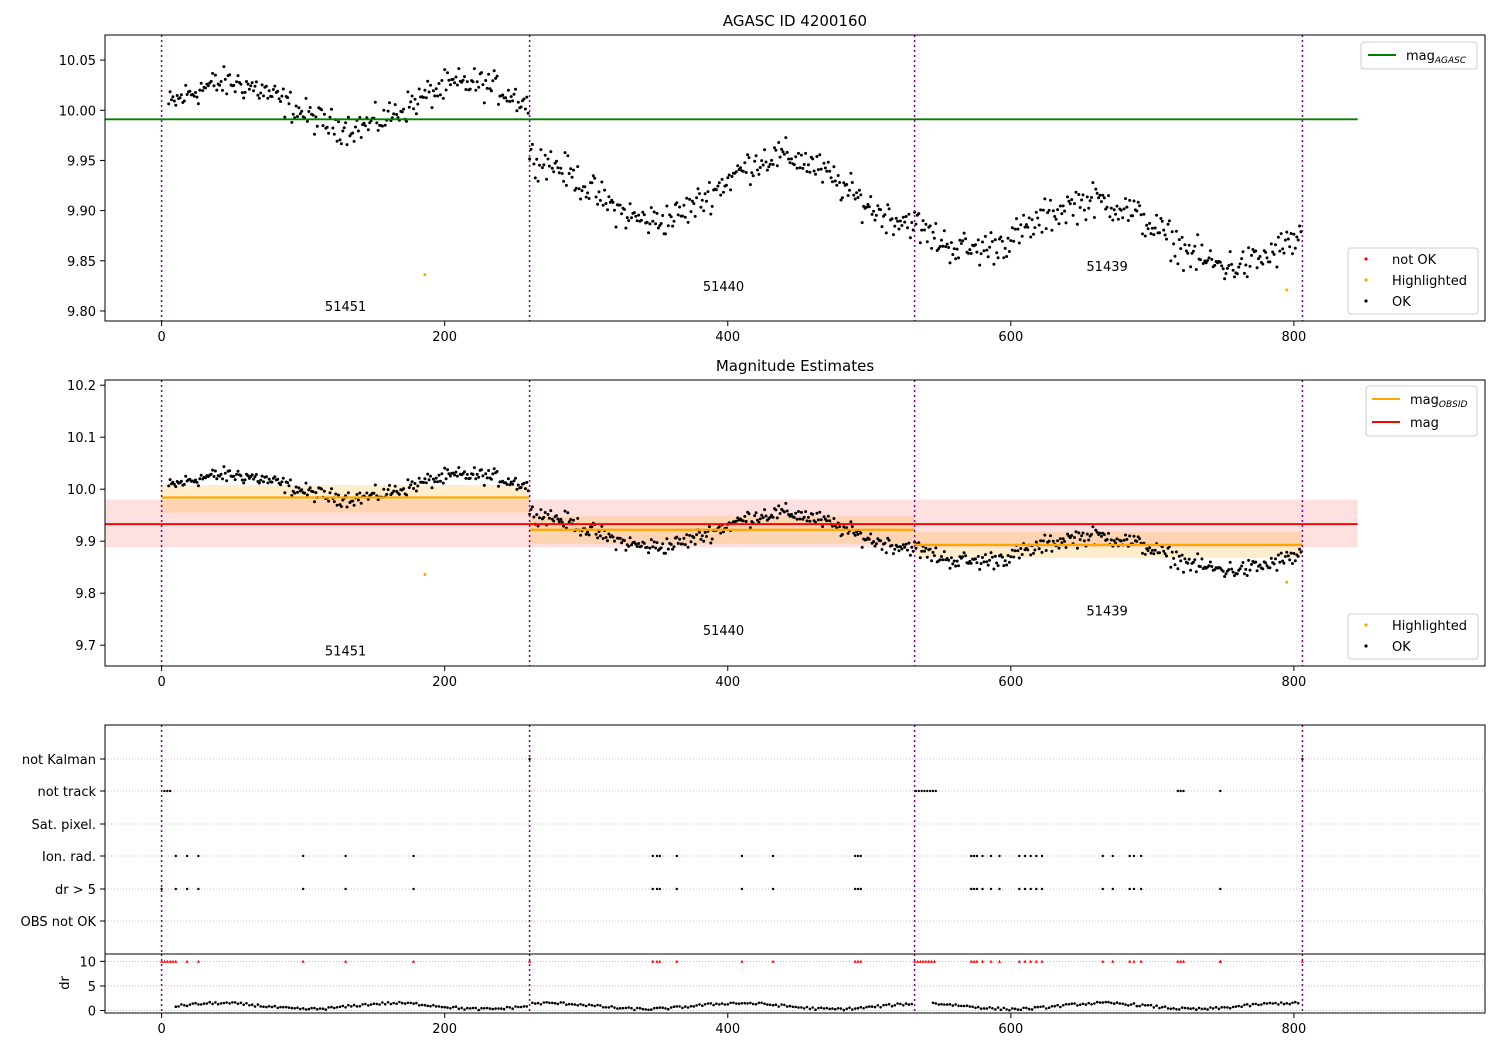 This screenshot has height=1050, width=1500. Describe the element at coordinates (1287, 582) in the screenshot. I see `highlighted-point` at that location.